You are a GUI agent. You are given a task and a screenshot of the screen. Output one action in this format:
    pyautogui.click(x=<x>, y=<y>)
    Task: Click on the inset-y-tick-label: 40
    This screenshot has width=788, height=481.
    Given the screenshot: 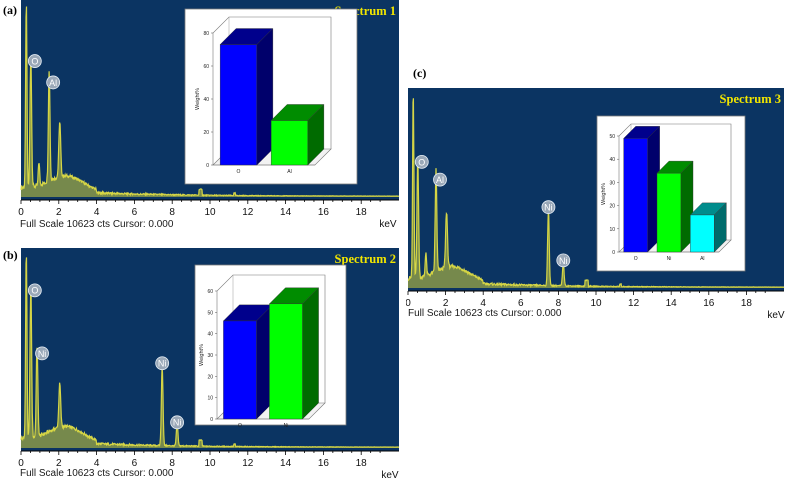 What is the action you would take?
    pyautogui.click(x=612, y=160)
    